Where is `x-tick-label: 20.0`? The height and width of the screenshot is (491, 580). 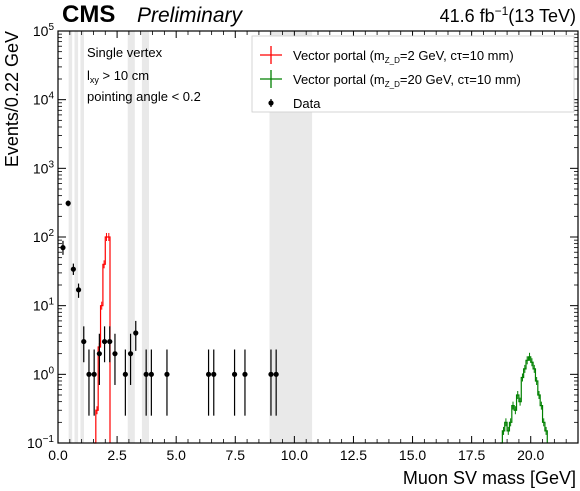
x-tick-label: 20.0 is located at coordinates (530, 455).